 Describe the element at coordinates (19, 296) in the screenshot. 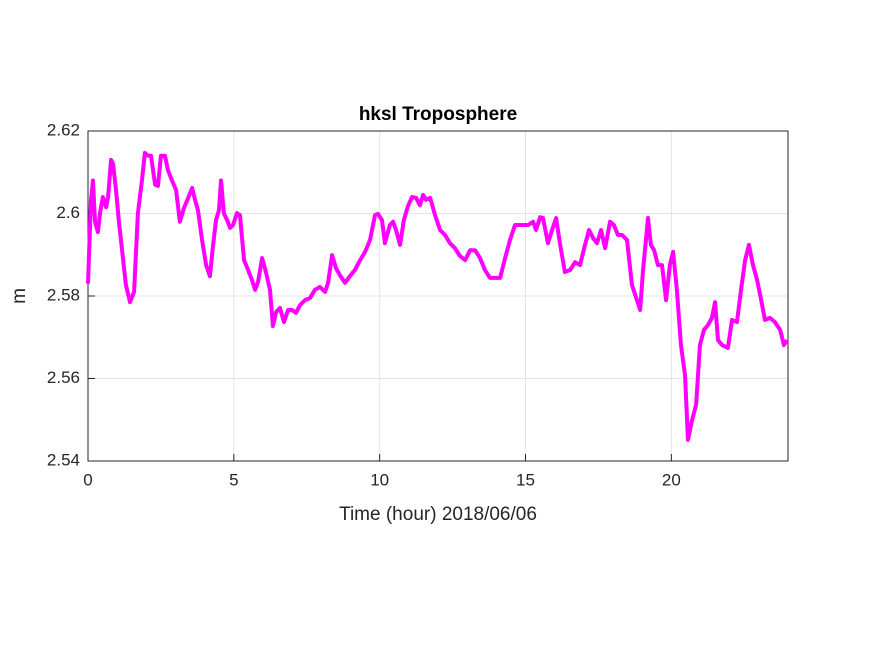

I see `y-axis-label: m` at that location.